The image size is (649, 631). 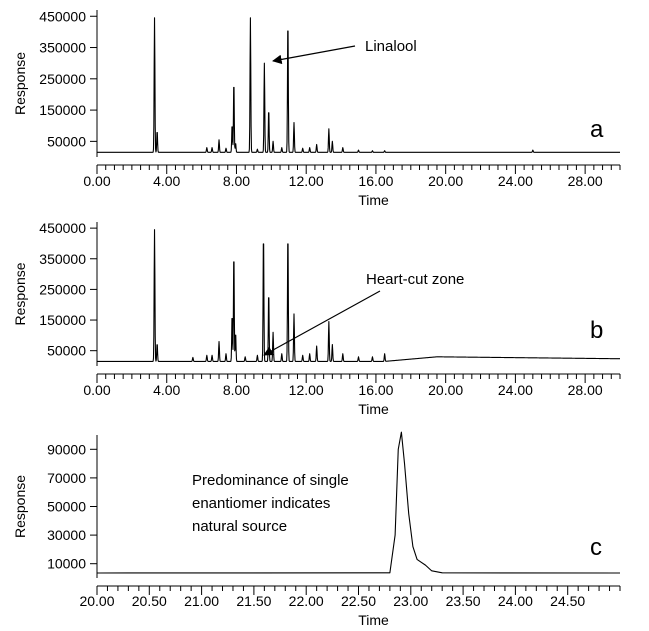 What do you see at coordinates (66, 449) in the screenshot?
I see `y-tick-label: 90000` at bounding box center [66, 449].